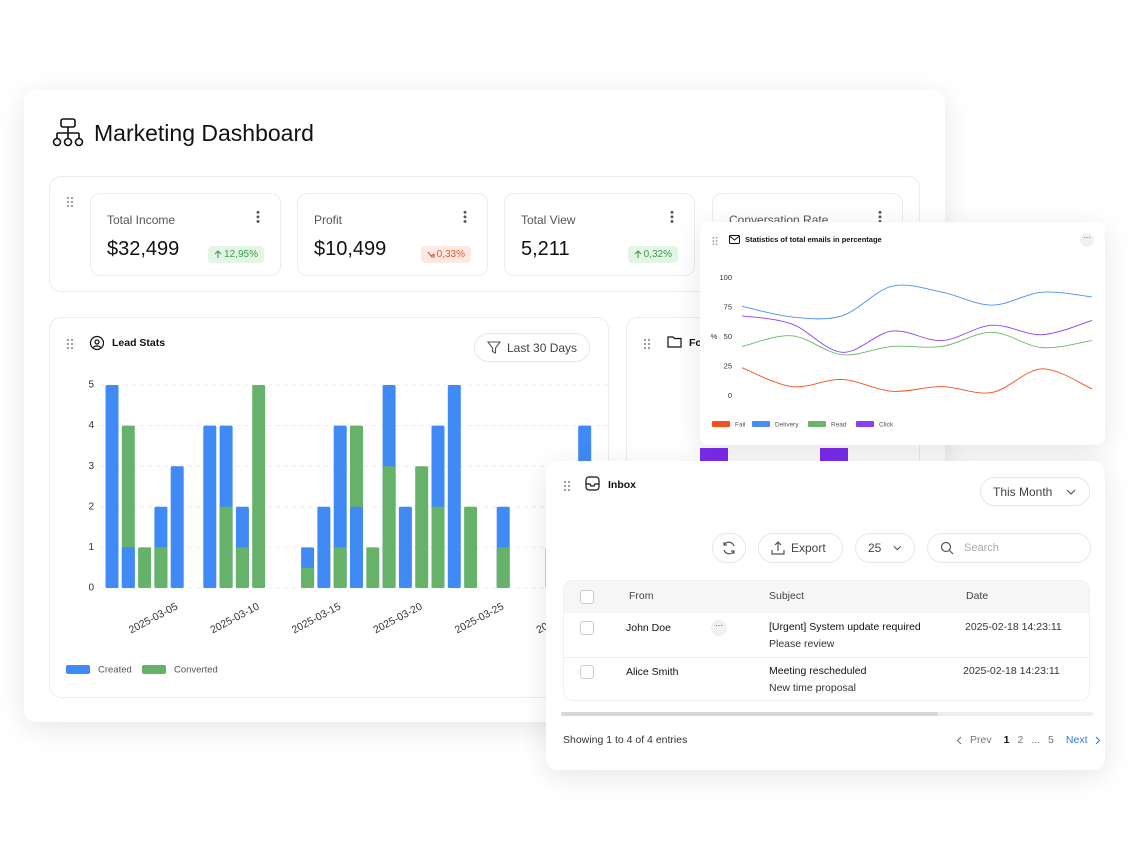  What do you see at coordinates (1098, 740) in the screenshot?
I see `next-icon` at bounding box center [1098, 740].